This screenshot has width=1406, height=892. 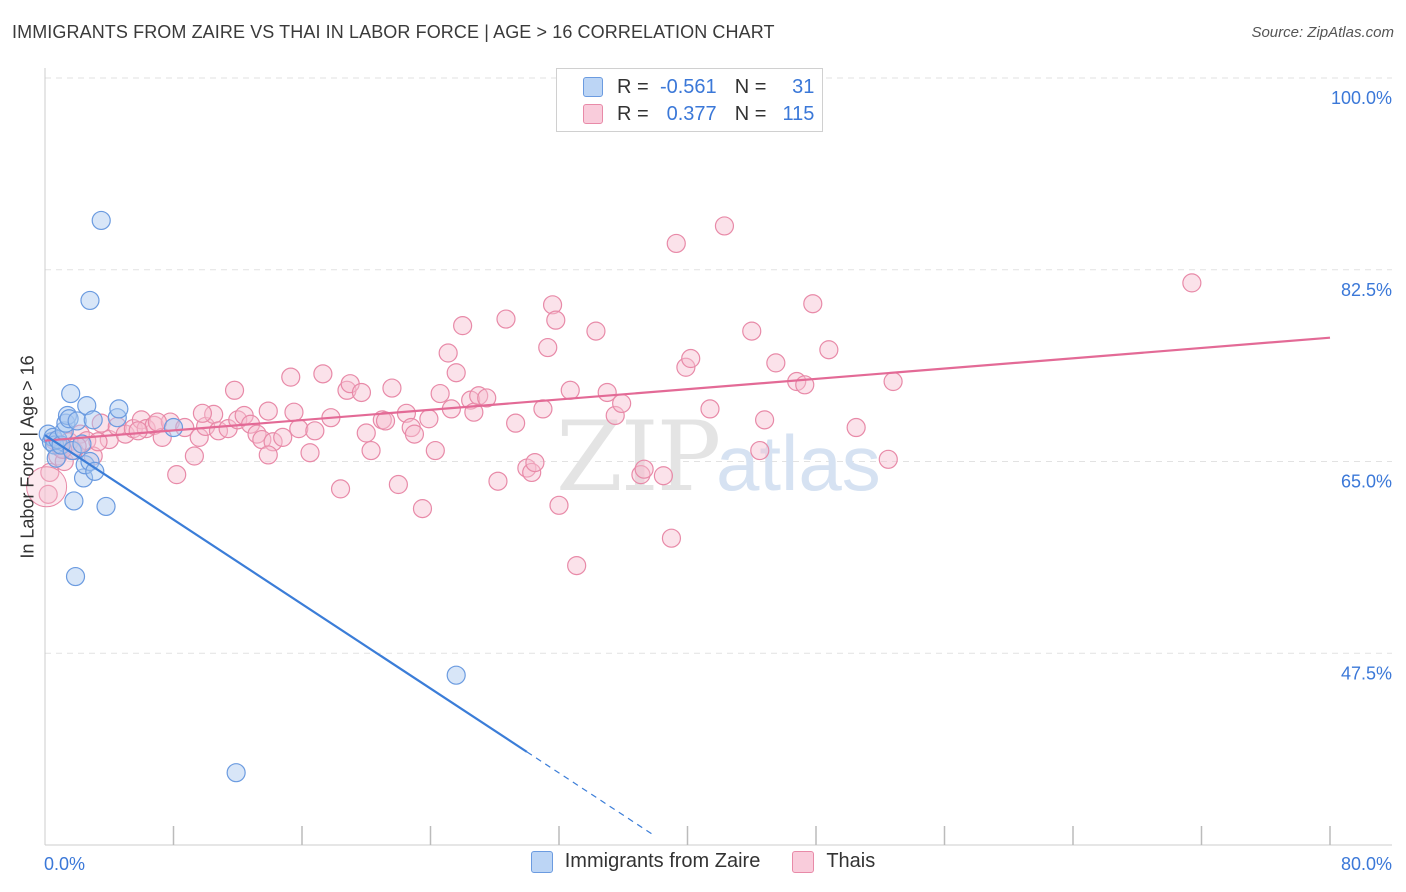 What do you see at coordinates (1366, 864) in the screenshot?
I see `x-tick-label-max: 80.0%` at bounding box center [1366, 864].